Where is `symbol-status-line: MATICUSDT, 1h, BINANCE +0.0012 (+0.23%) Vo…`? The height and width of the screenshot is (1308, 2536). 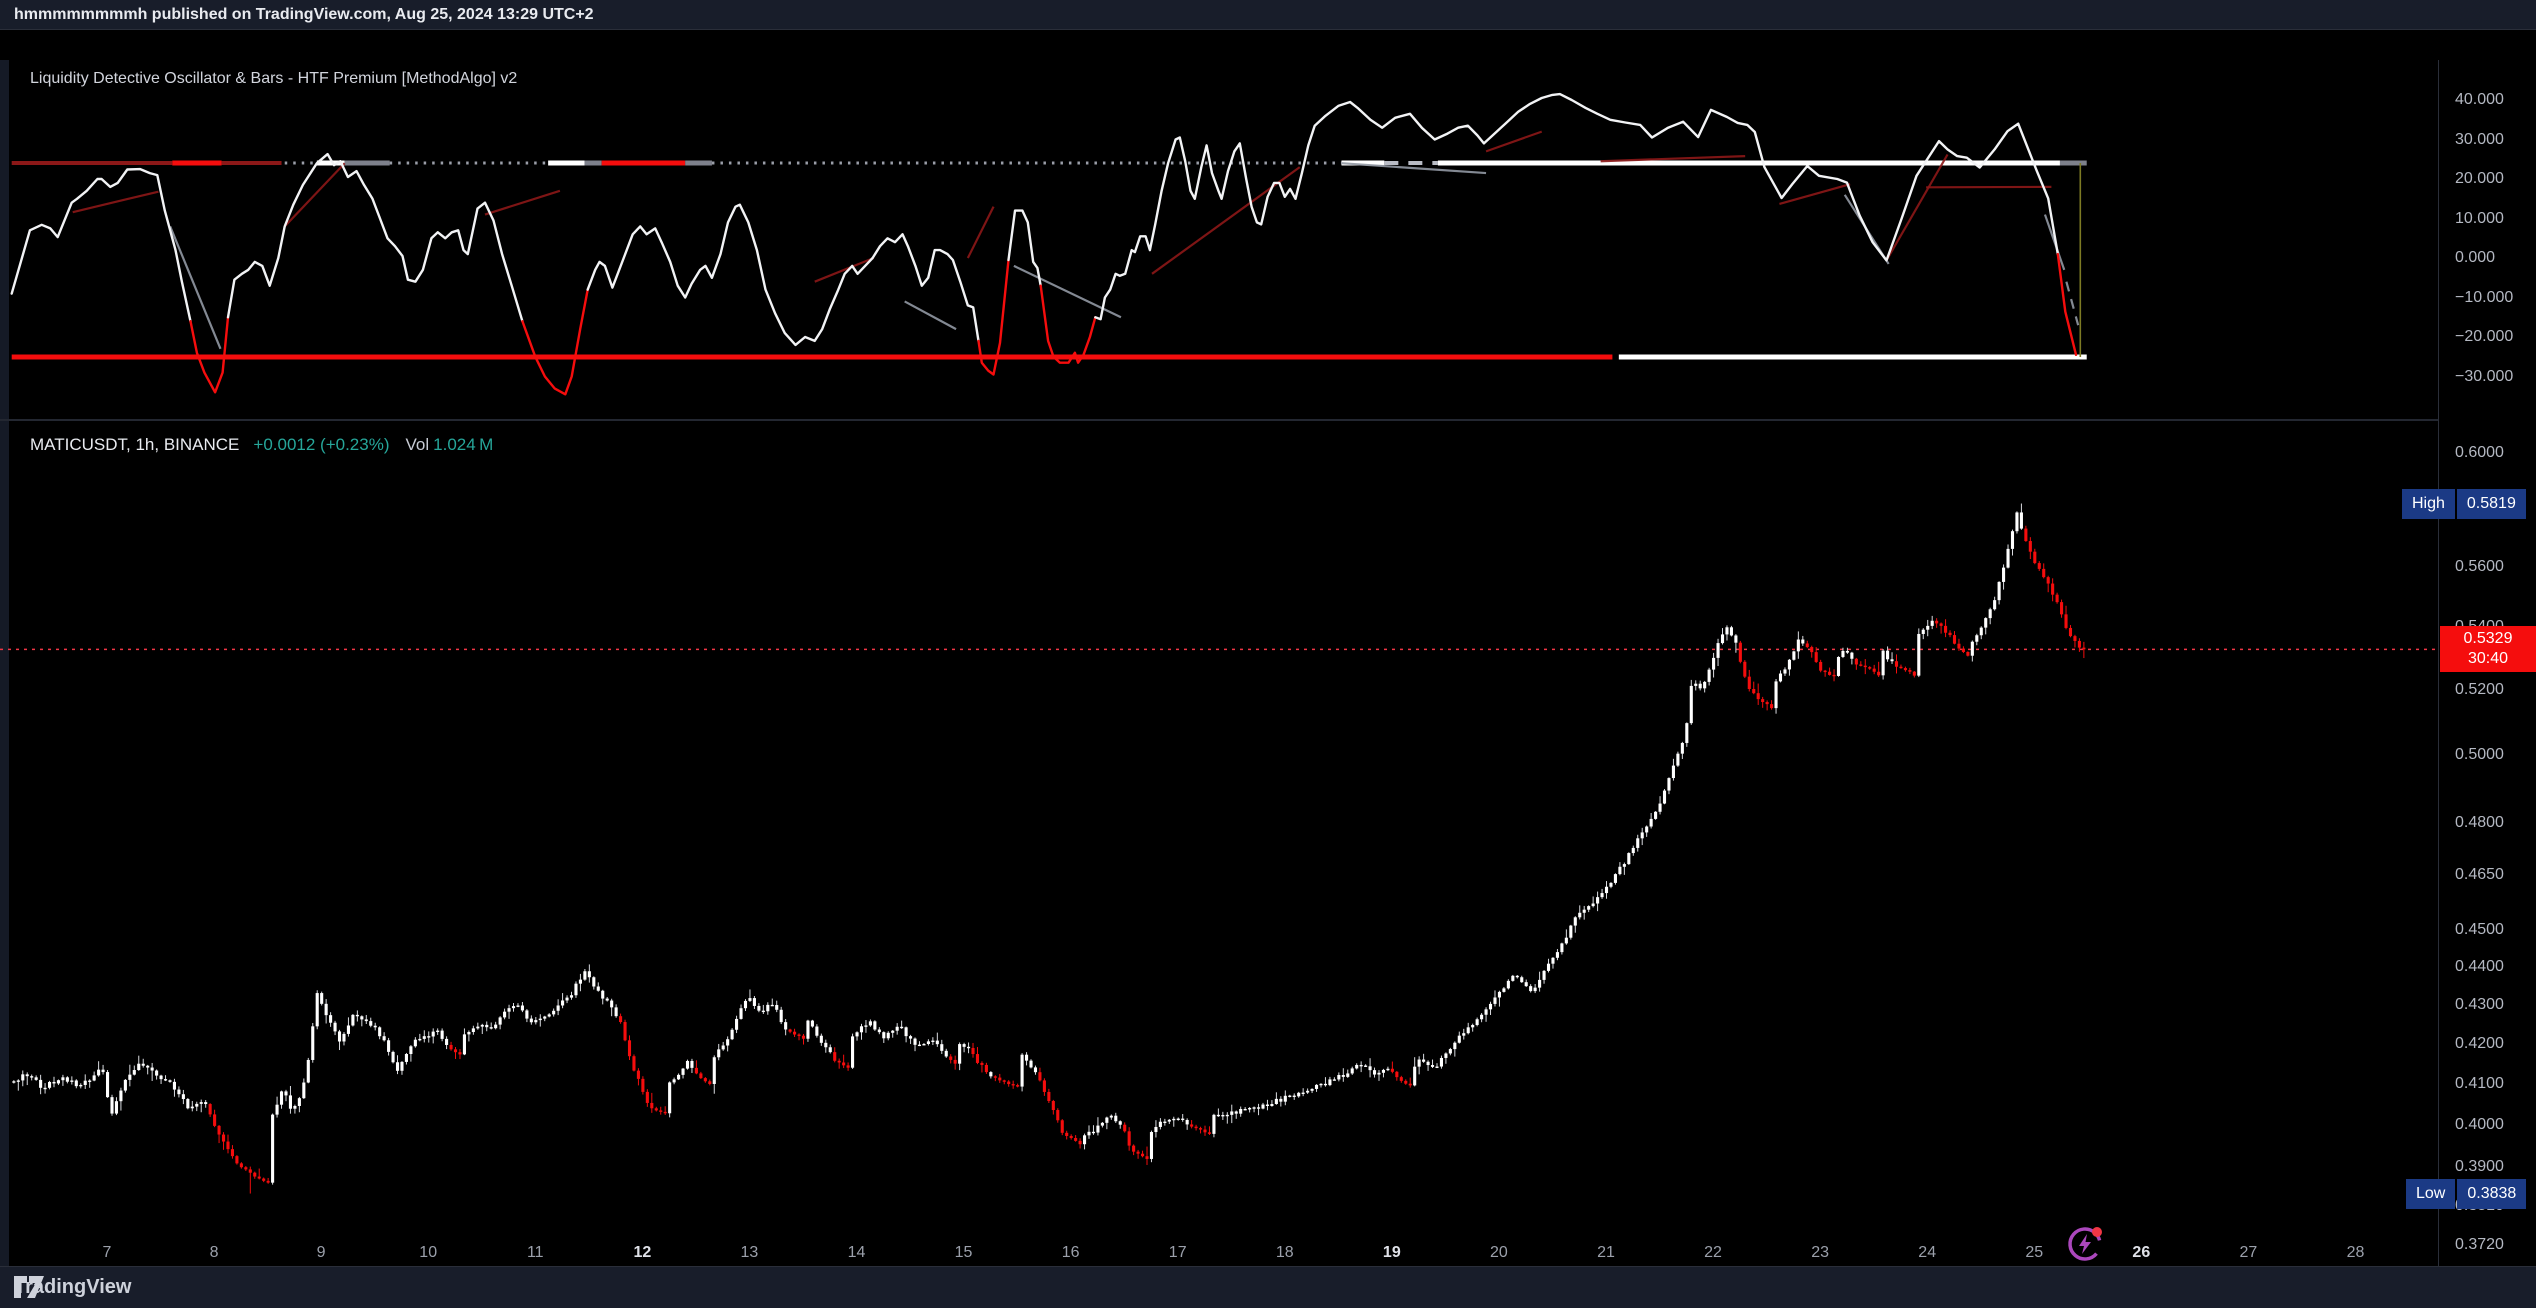 symbol-status-line: MATICUSDT, 1h, BINANCE +0.0012 (+0.23%) Vo… is located at coordinates (261, 445).